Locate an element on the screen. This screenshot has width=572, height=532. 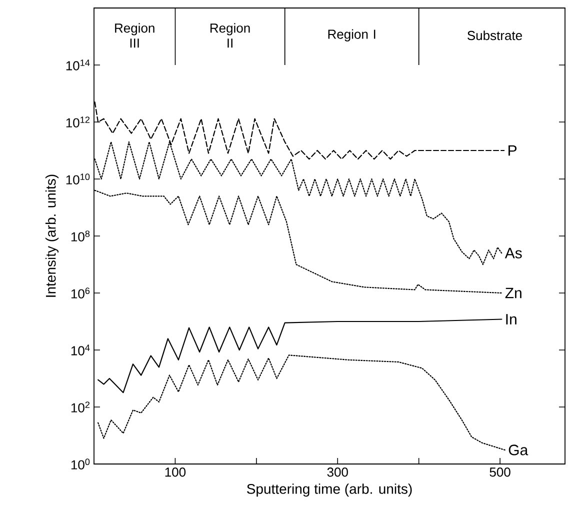
x-axis-title: Sputtering time (arb. units) is located at coordinates (329, 490).